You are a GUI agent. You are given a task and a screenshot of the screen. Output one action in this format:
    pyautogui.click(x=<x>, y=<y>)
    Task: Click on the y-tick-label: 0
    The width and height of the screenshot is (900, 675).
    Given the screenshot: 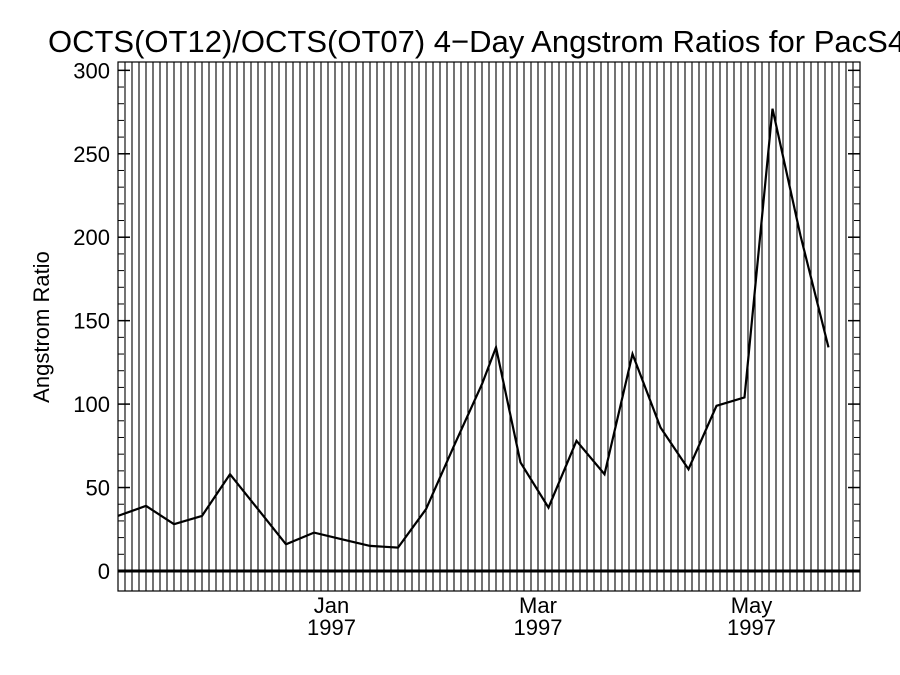 What is the action you would take?
    pyautogui.click(x=104, y=571)
    